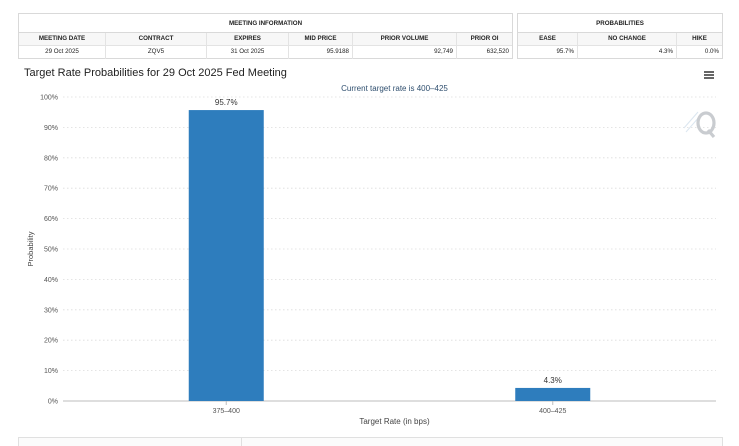 Image resolution: width=739 pixels, height=446 pixels. Describe the element at coordinates (497, 51) in the screenshot. I see `cell-prior-oi: 632,520` at that location.